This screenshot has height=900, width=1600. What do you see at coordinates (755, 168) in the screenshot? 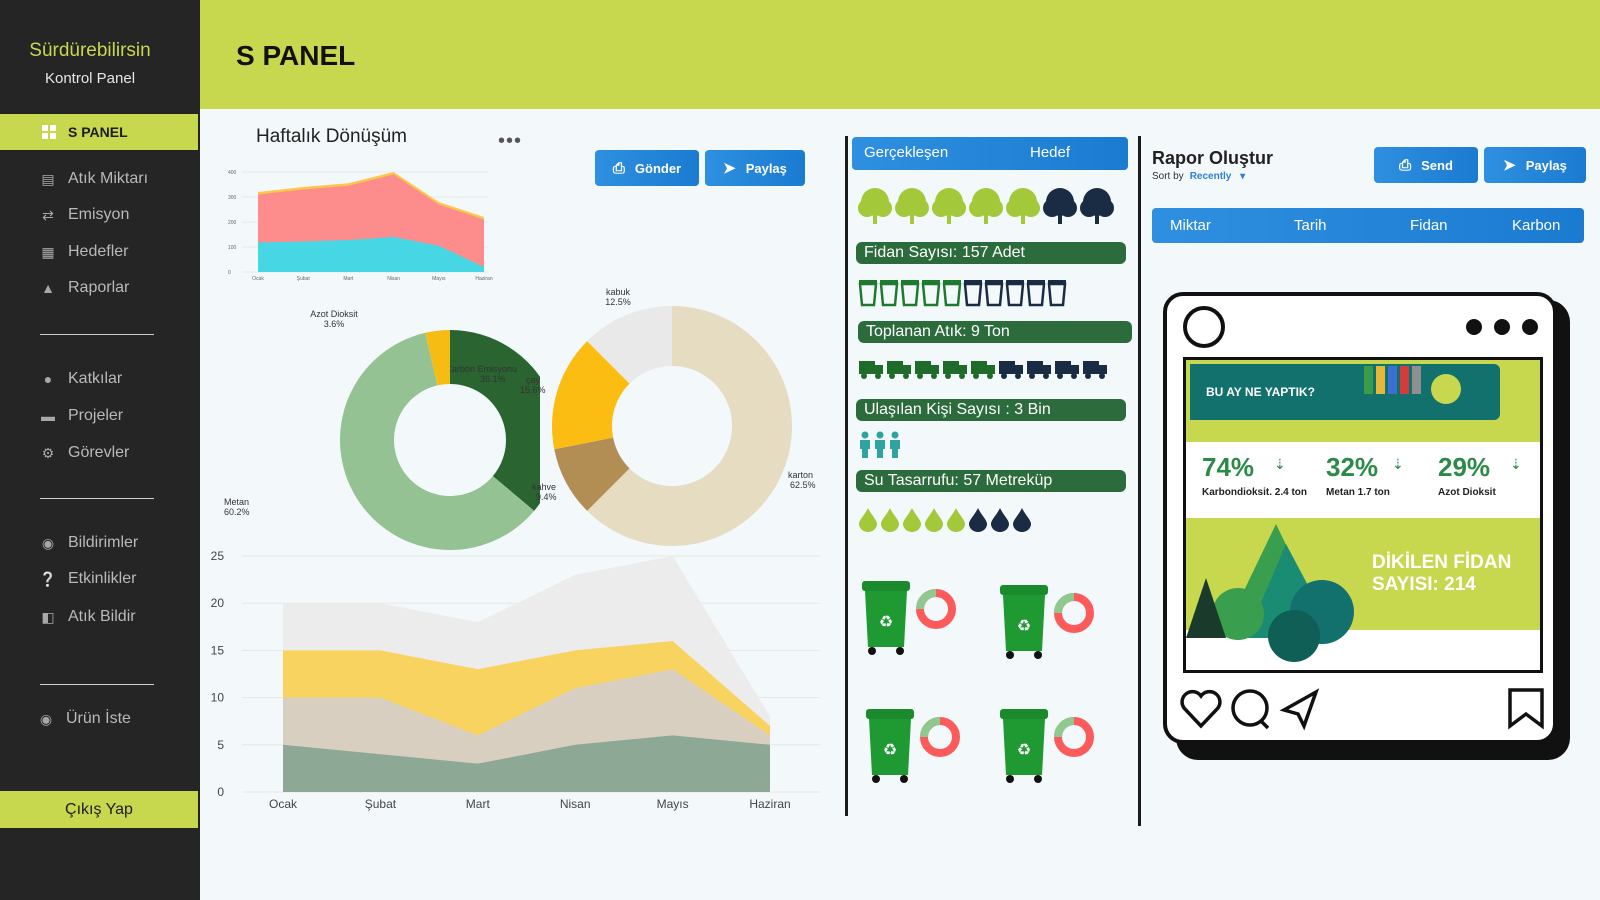
I see `share-button: ➤ Paylaş` at bounding box center [755, 168].